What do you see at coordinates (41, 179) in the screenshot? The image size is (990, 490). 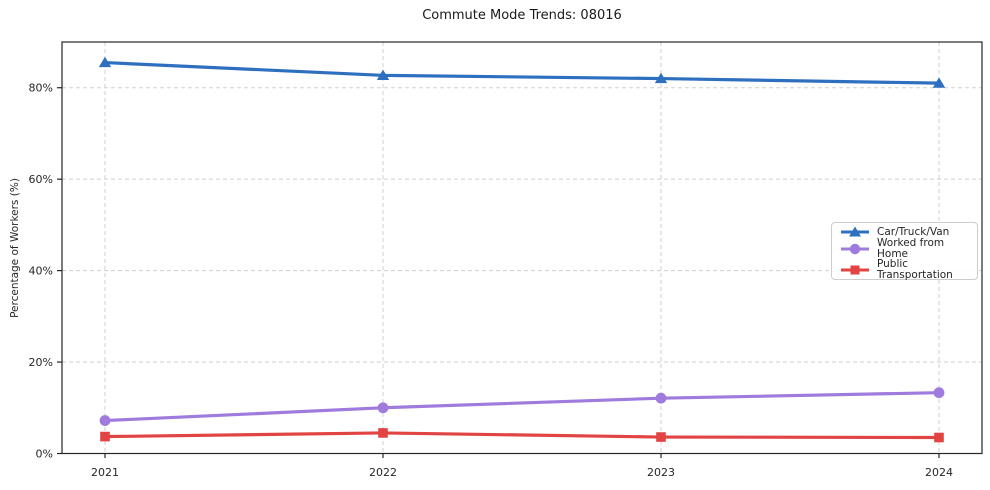 I see `y-tick-label: 60%` at bounding box center [41, 179].